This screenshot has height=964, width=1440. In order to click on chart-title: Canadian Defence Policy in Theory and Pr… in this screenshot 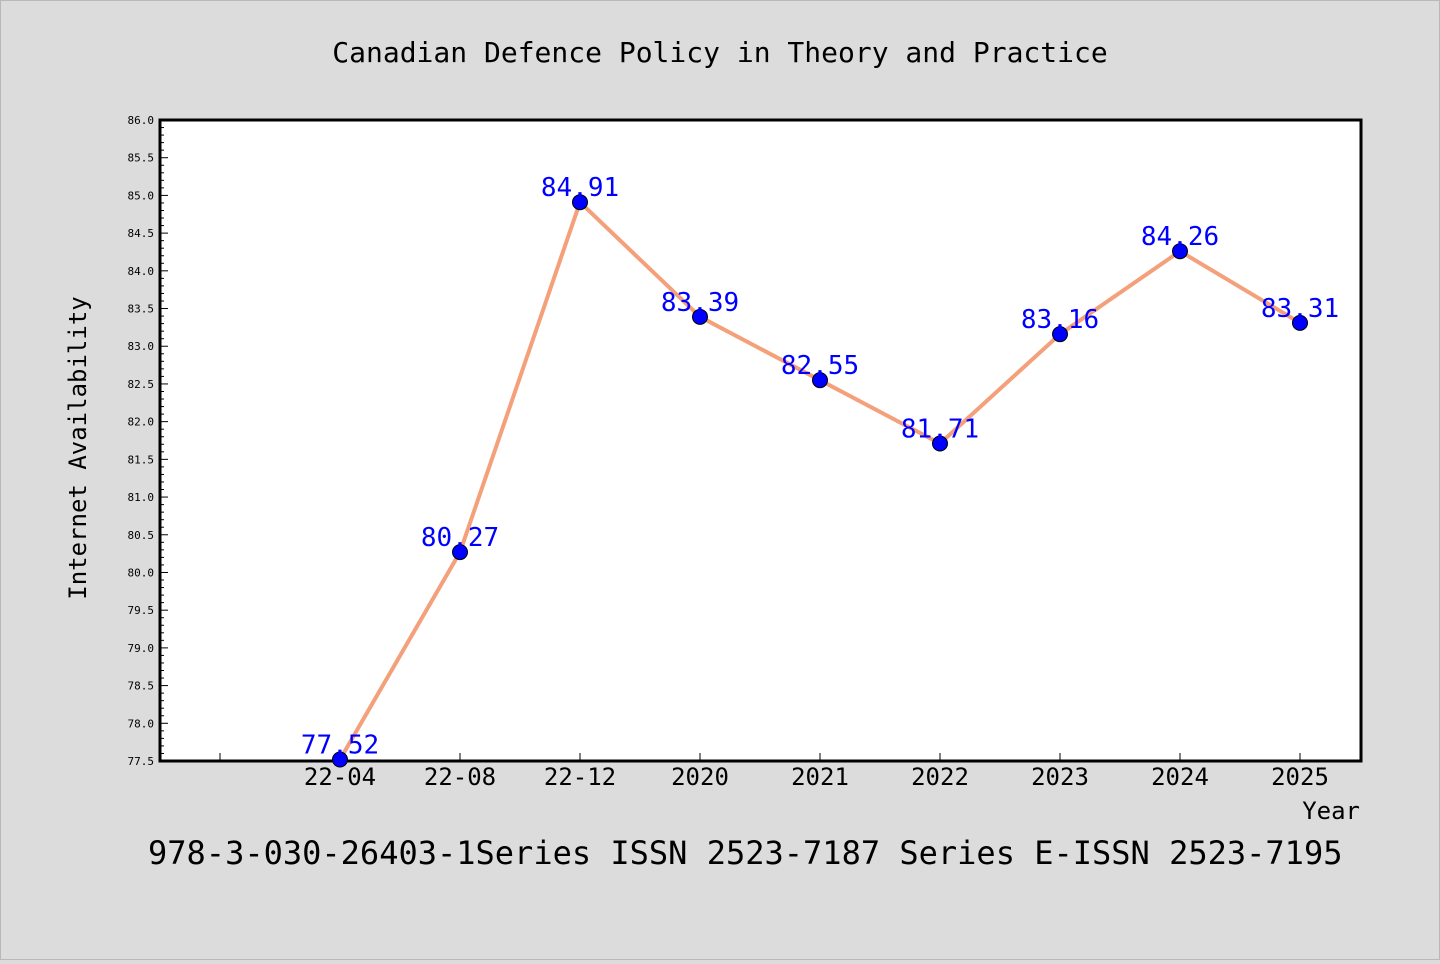, I will do `click(719, 52)`.